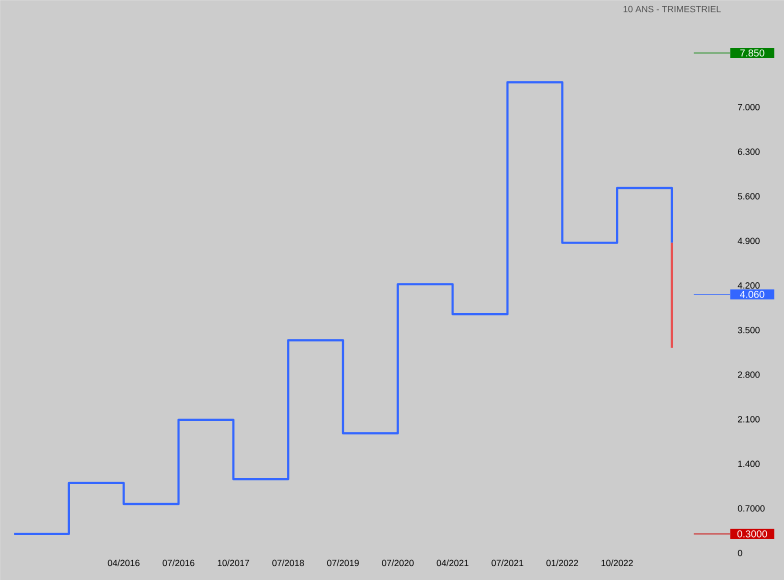 The height and width of the screenshot is (580, 784). What do you see at coordinates (178, 563) in the screenshot?
I see `x-tick-label: 07/2016` at bounding box center [178, 563].